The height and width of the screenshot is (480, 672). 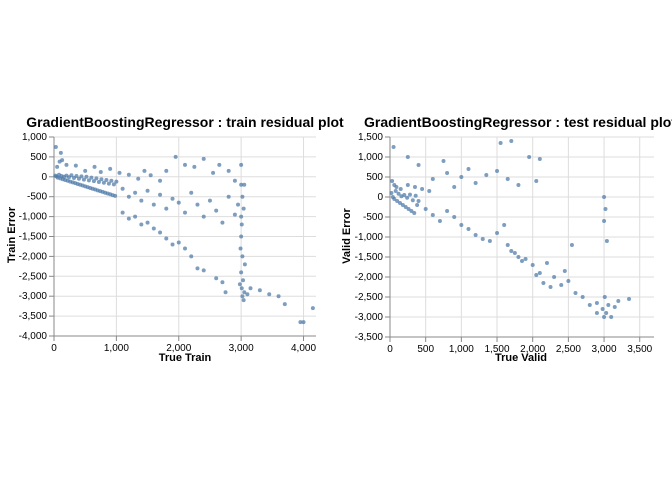 I want to click on y-axis-title: Valid Error, so click(x=347, y=235).